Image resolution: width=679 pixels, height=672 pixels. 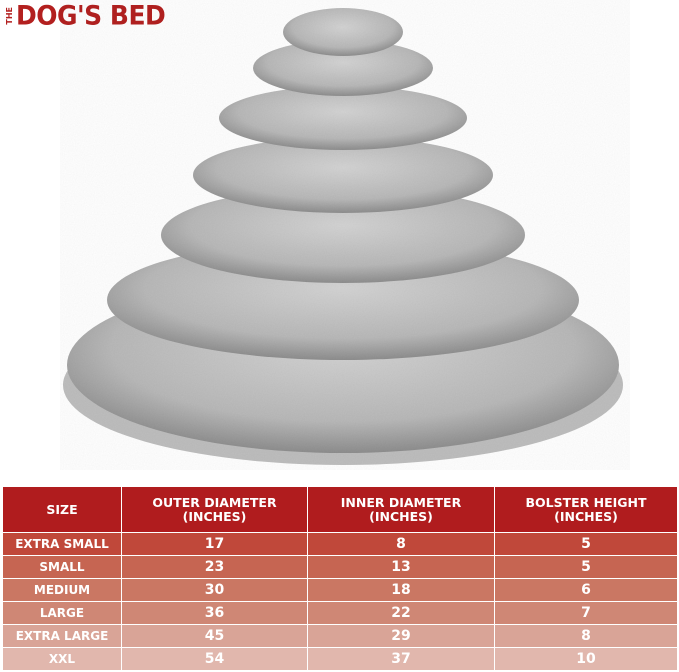 I want to click on table-row: EXTRA SMALL 17 8 5, so click(x=340, y=544).